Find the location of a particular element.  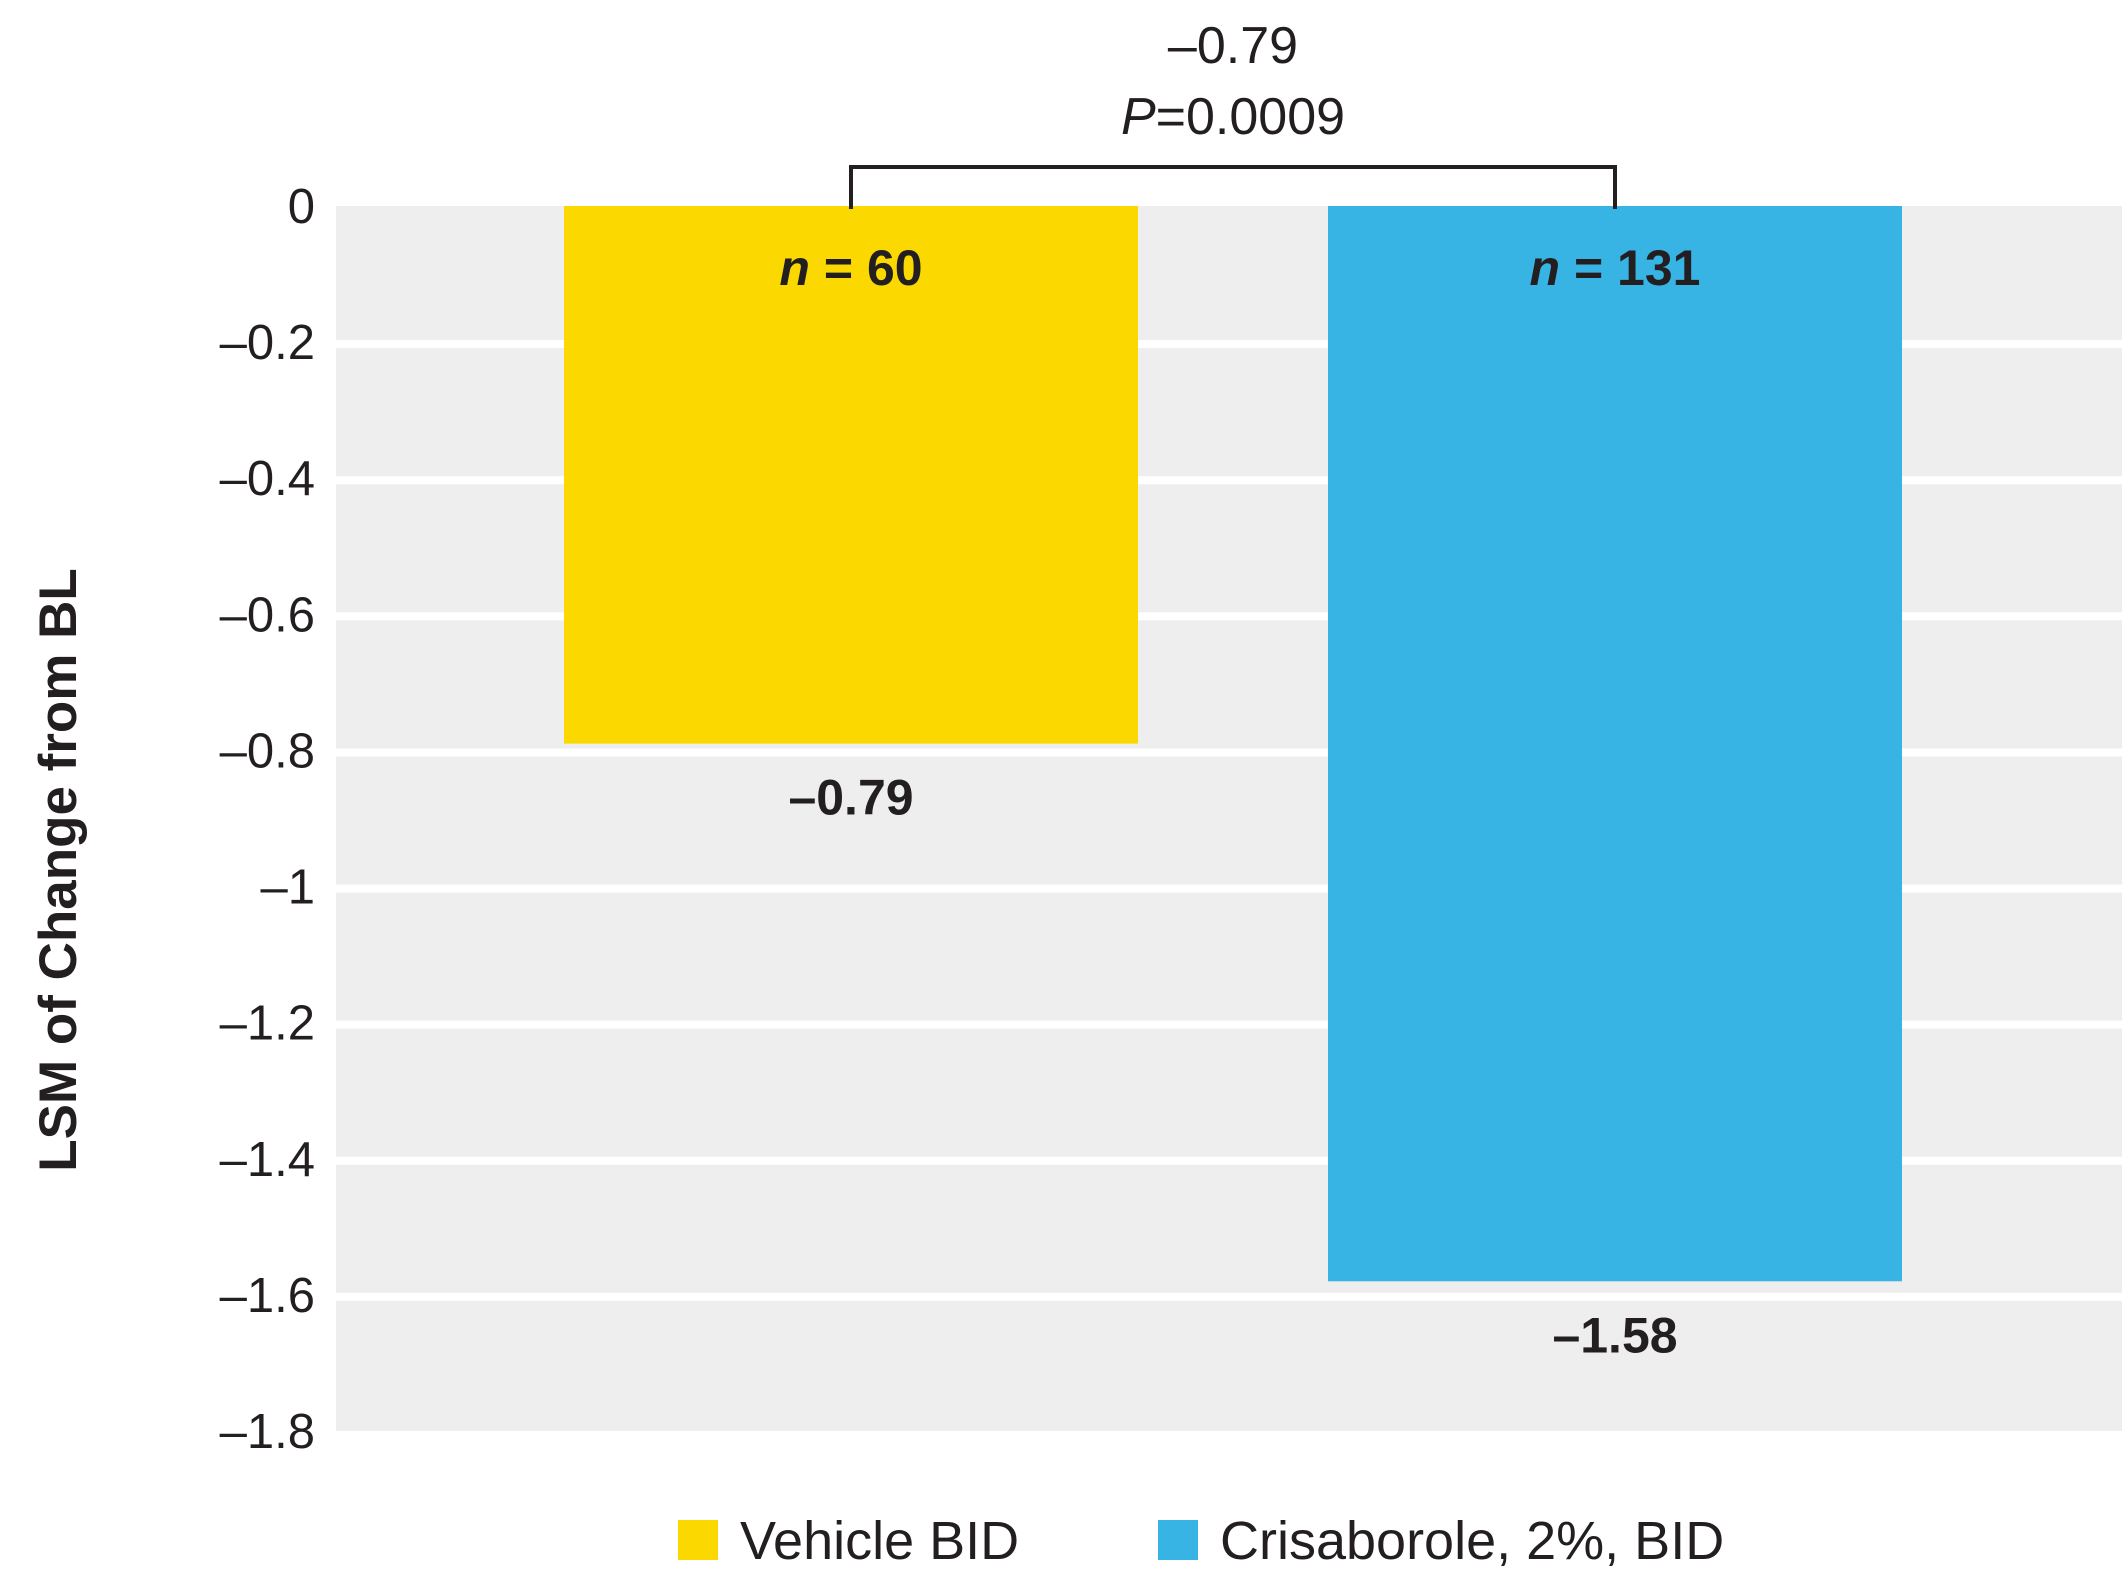

comparison-p-value: P=0.0009 is located at coordinates (1233, 117).